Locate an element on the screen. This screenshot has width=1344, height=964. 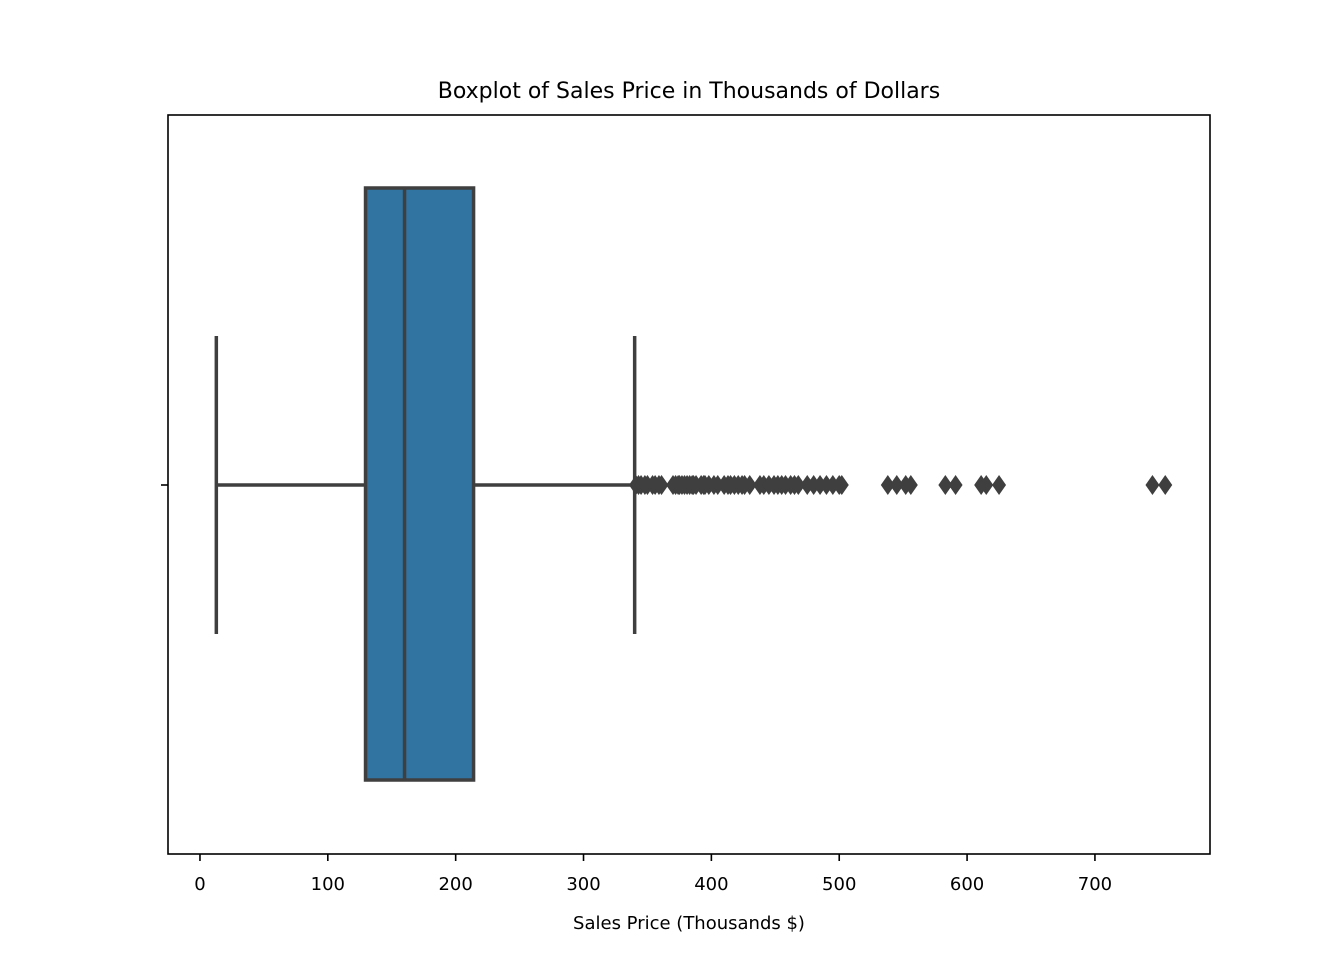
x-tick-label: 0 is located at coordinates (199, 884).